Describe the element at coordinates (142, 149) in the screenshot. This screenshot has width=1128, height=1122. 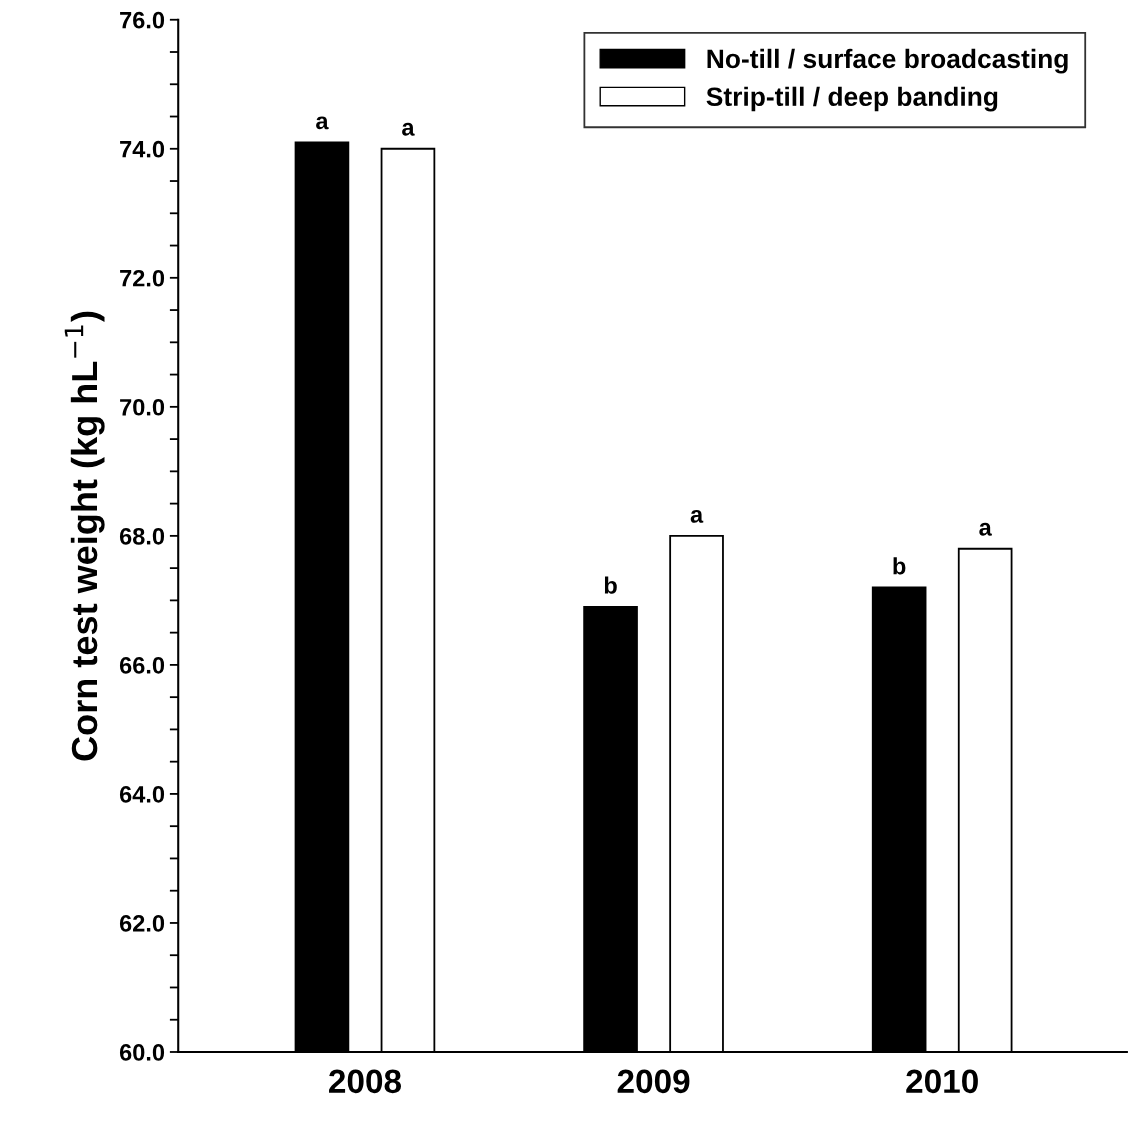
I see `y-tick-label: 74.0` at that location.